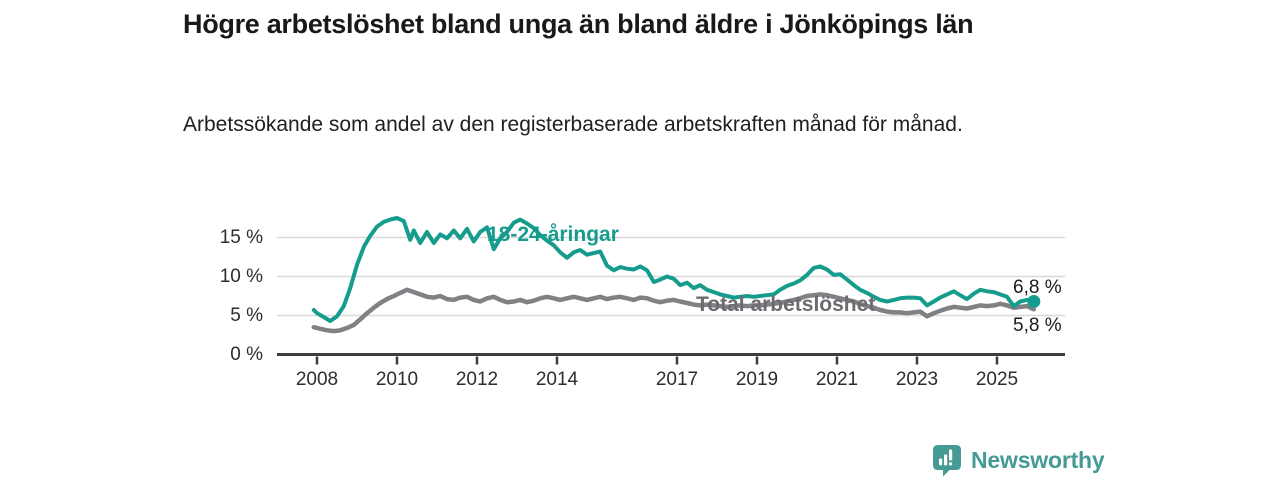 The width and height of the screenshot is (1280, 480). I want to click on x-tick-label: 2012, so click(477, 379).